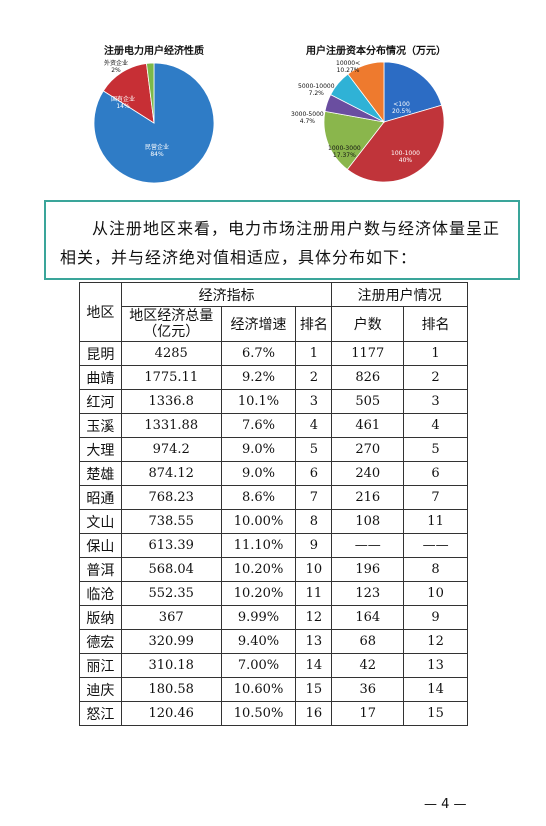 Image resolution: width=546 pixels, height=826 pixels. What do you see at coordinates (368, 545) in the screenshot?
I see `cell-users: ——` at bounding box center [368, 545].